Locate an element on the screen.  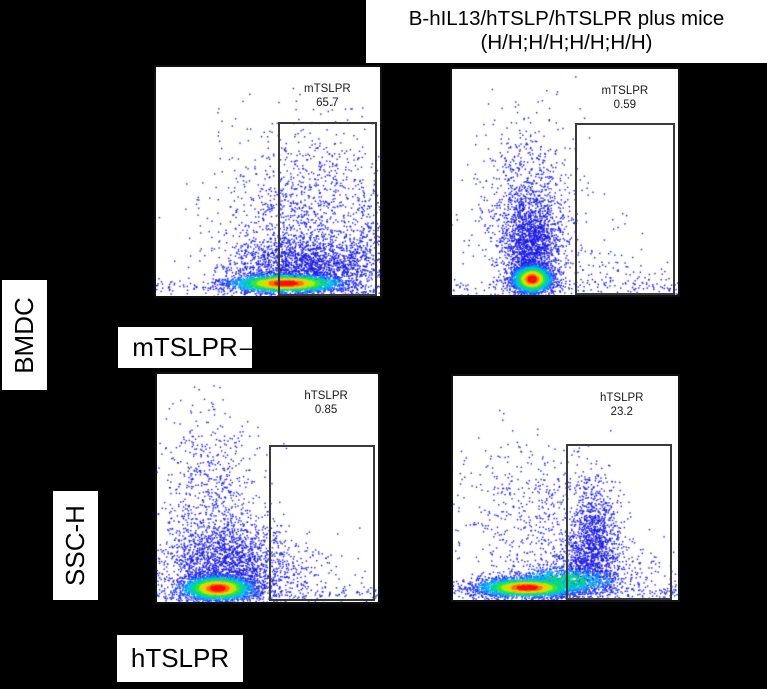
x-axis-label-htslpr-text: hTSLPR is located at coordinates (180, 658).